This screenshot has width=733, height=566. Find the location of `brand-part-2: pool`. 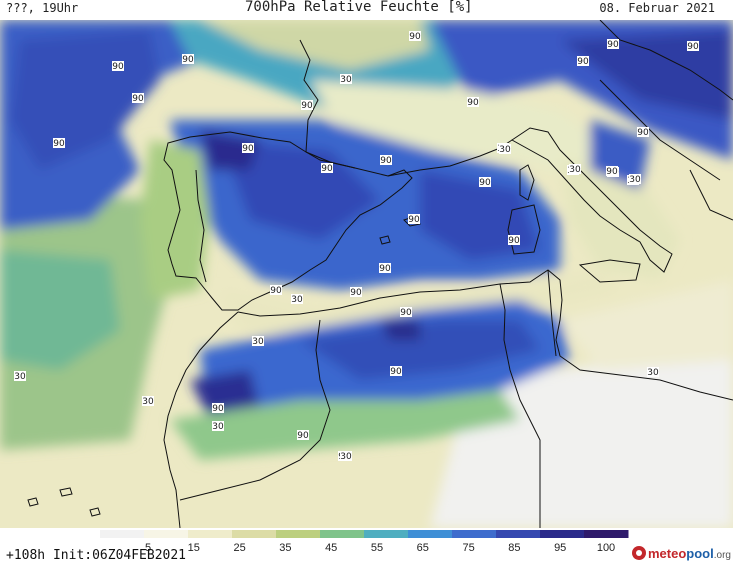

brand-part-2: pool is located at coordinates (700, 553).